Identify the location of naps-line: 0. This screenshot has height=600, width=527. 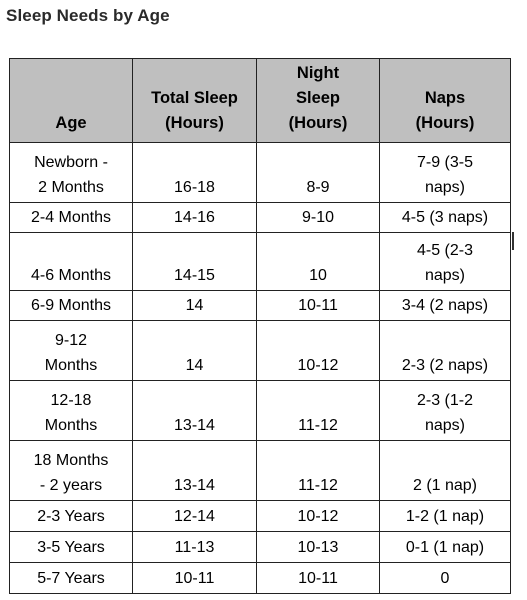
(445, 578).